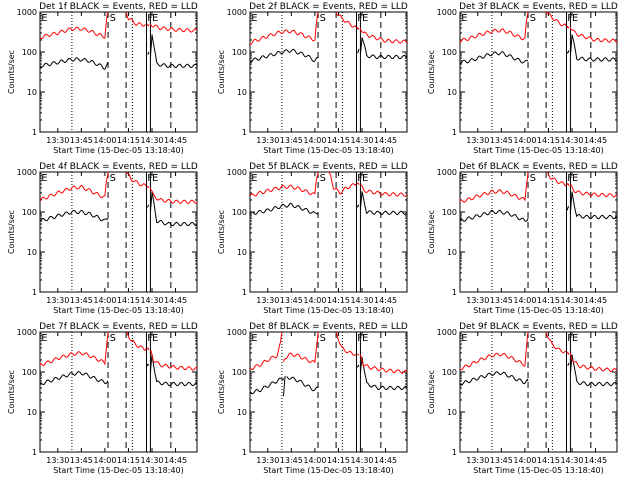 Image resolution: width=640 pixels, height=480 pixels. I want to click on panel-title: Det 4f BLACK = Events, RED = LLD, so click(118, 167).